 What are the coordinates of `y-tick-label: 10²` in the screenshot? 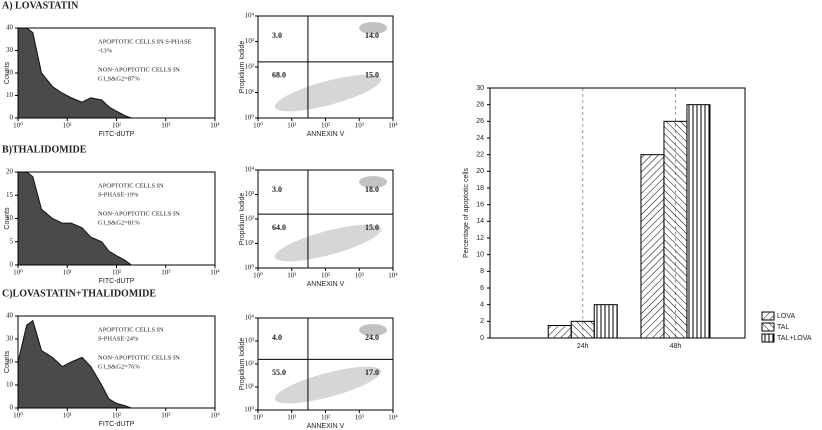 It's located at (249, 364).